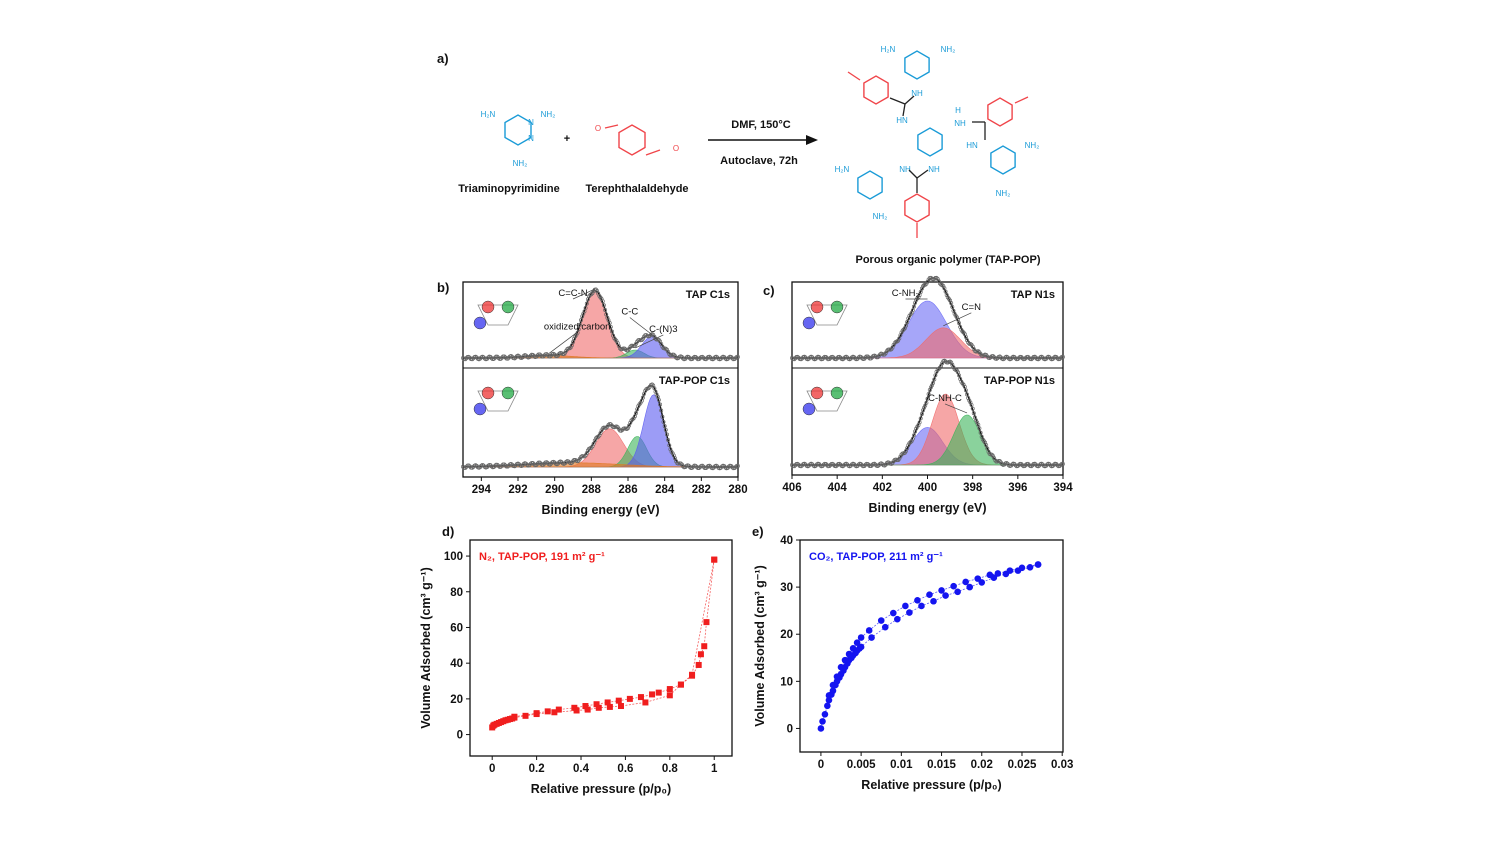 The image size is (1500, 844). What do you see at coordinates (759, 161) in the screenshot?
I see `condition-time: Autoclave, 72h` at bounding box center [759, 161].